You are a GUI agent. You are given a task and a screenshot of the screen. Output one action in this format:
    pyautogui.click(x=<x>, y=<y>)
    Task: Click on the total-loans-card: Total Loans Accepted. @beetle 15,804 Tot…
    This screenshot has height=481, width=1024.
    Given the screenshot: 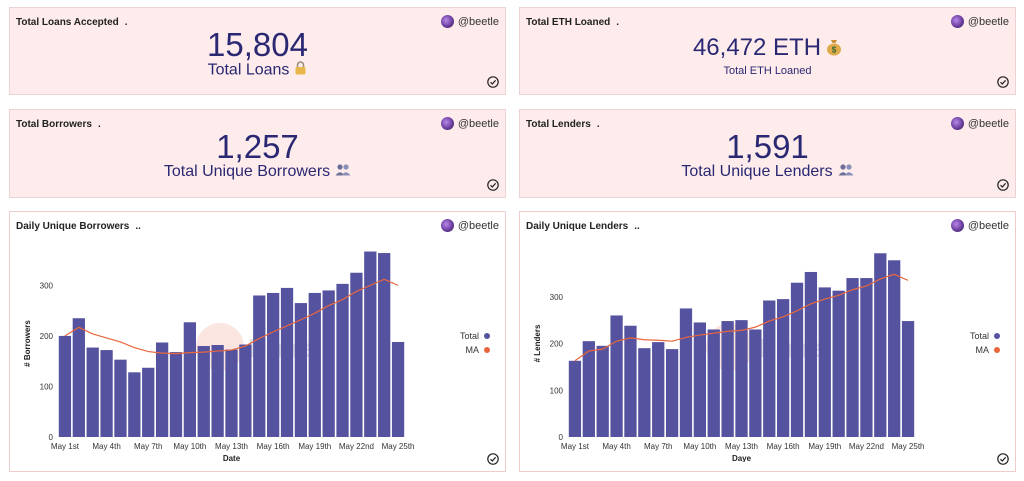 What is the action you would take?
    pyautogui.click(x=257, y=51)
    